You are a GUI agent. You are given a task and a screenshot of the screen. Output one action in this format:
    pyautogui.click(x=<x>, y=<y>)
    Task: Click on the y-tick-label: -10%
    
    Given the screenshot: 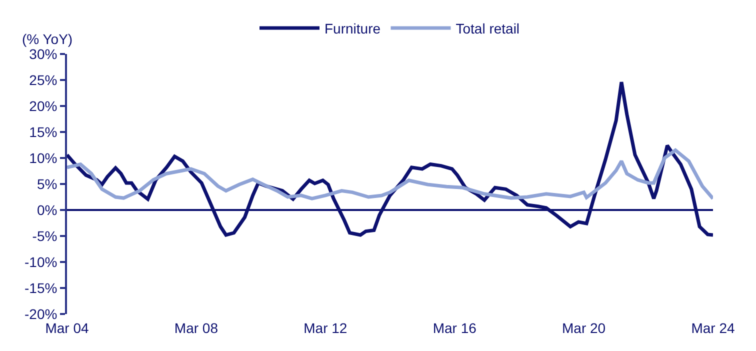 What is the action you would take?
    pyautogui.click(x=41, y=262)
    